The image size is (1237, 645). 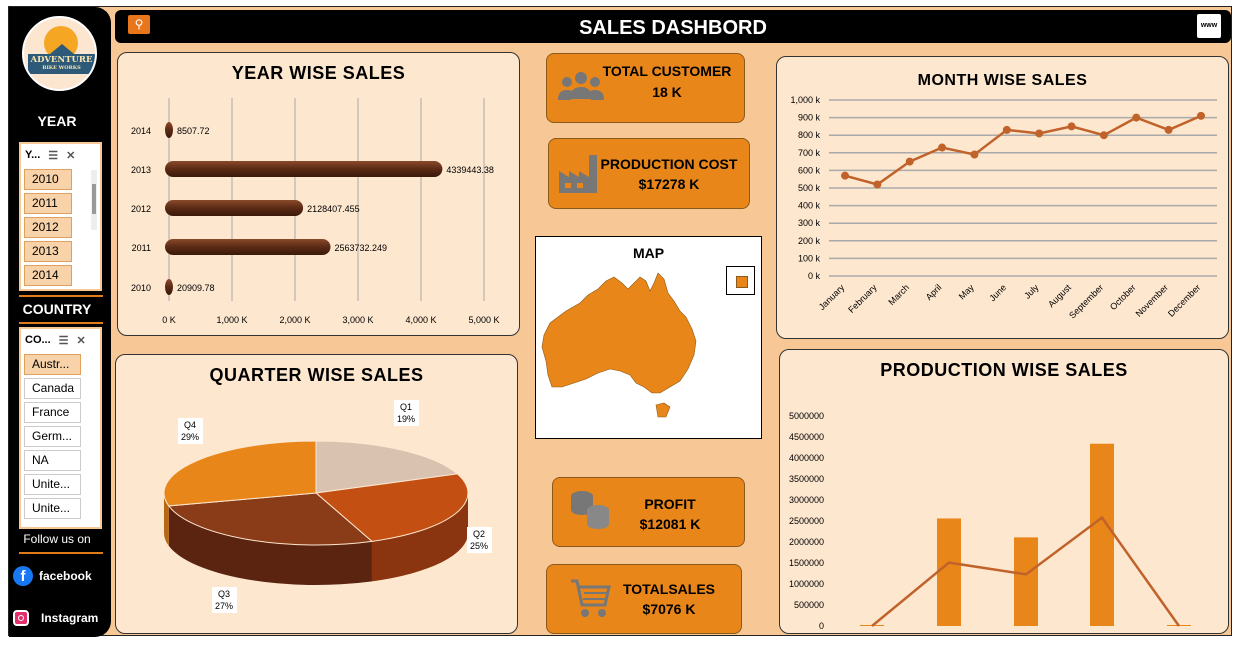 What do you see at coordinates (806, 479) in the screenshot?
I see `y-tick-label: 3500000` at bounding box center [806, 479].